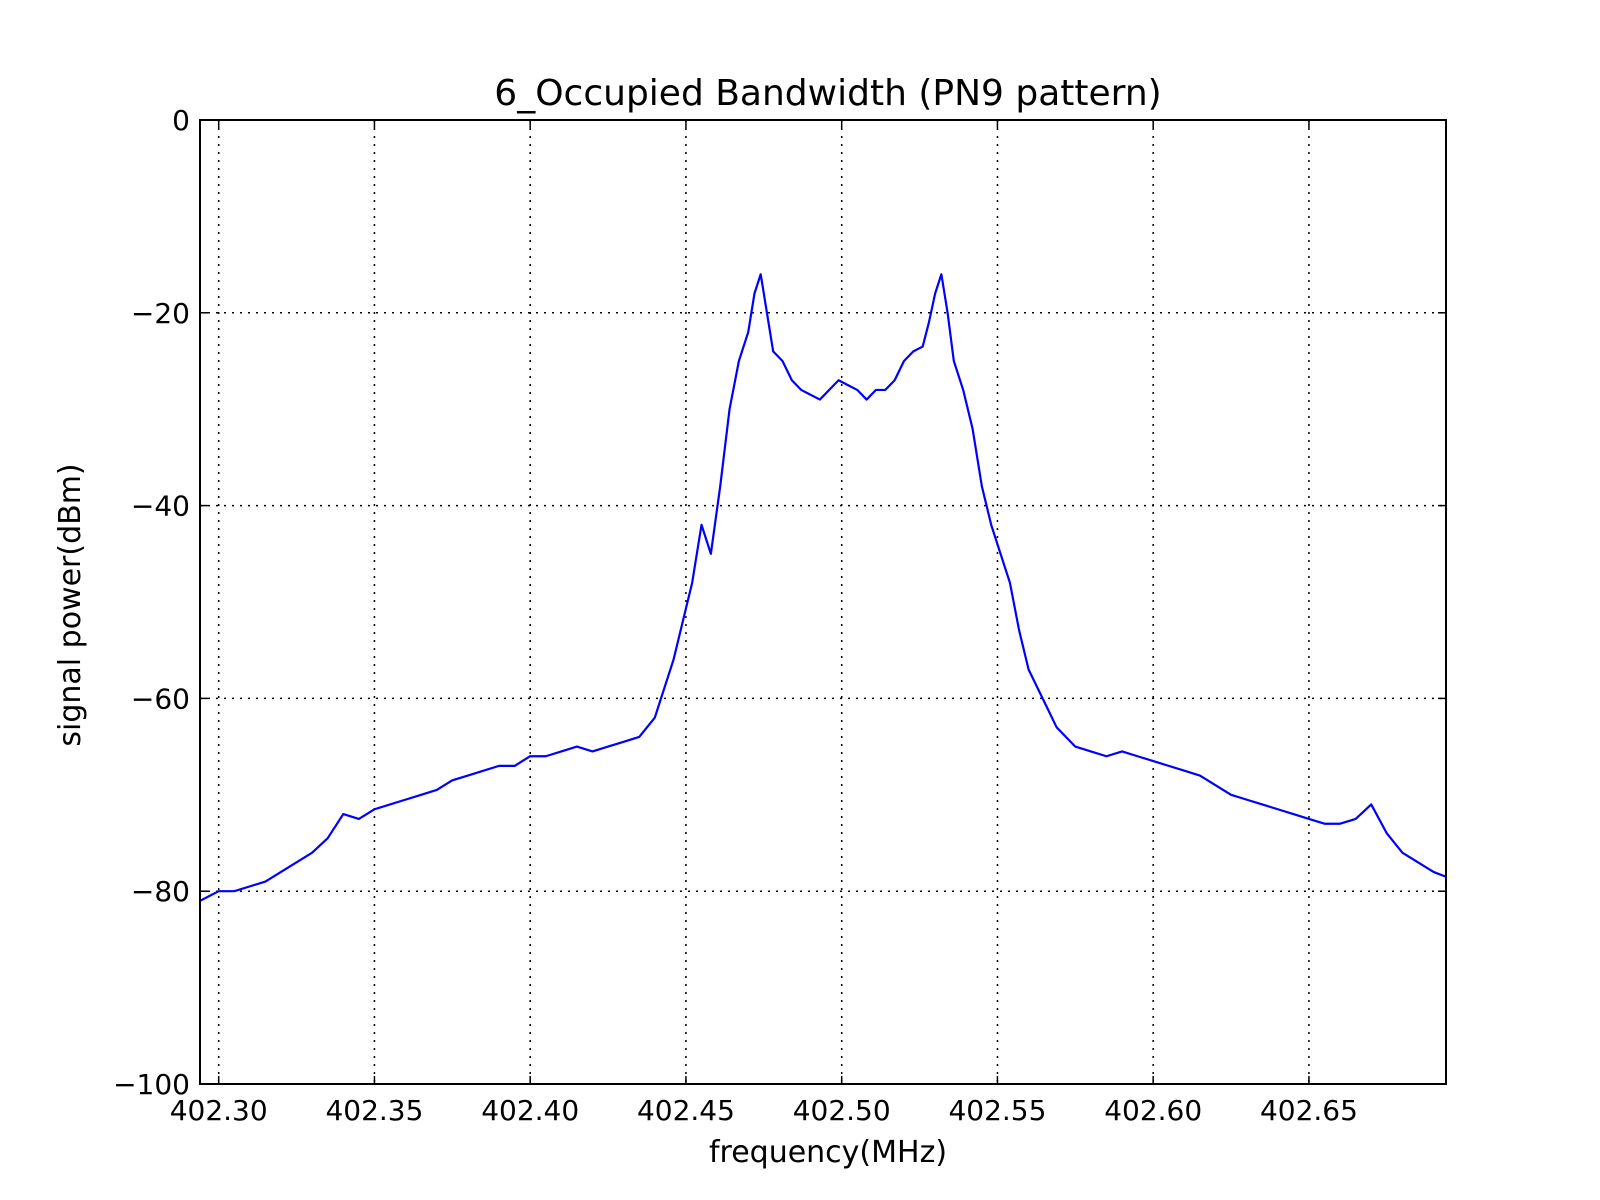 This screenshot has height=1200, width=1600. What do you see at coordinates (181, 120) in the screenshot?
I see `y-tick-label: 0` at bounding box center [181, 120].